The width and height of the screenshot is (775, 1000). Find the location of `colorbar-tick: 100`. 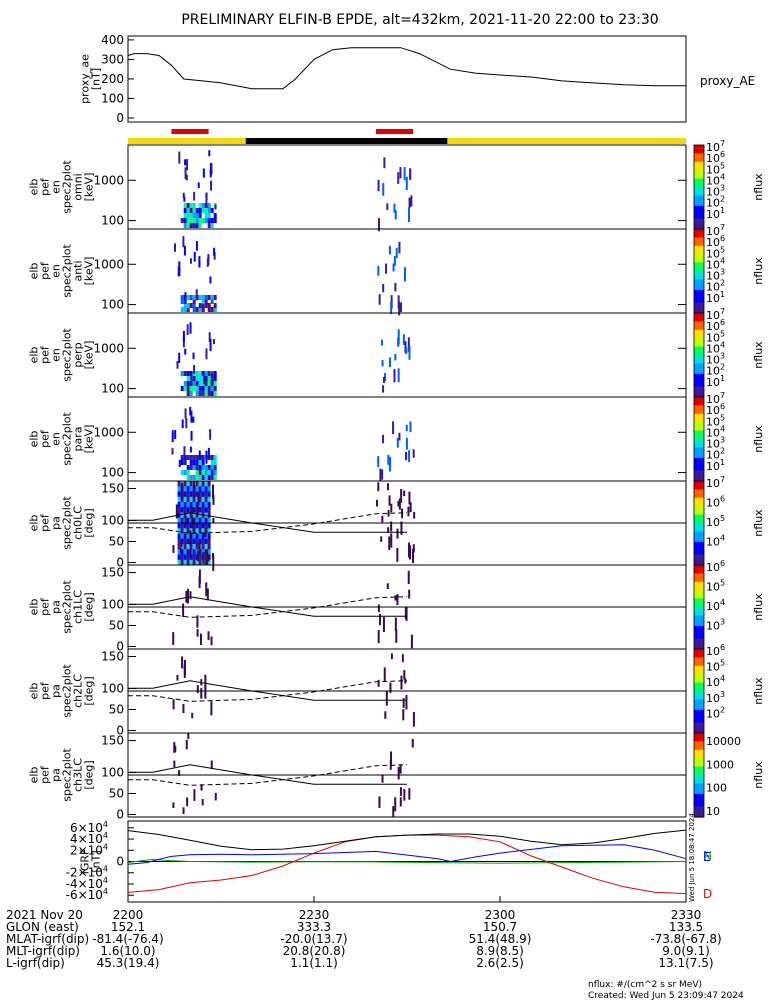

colorbar-tick: 100 is located at coordinates (716, 788).